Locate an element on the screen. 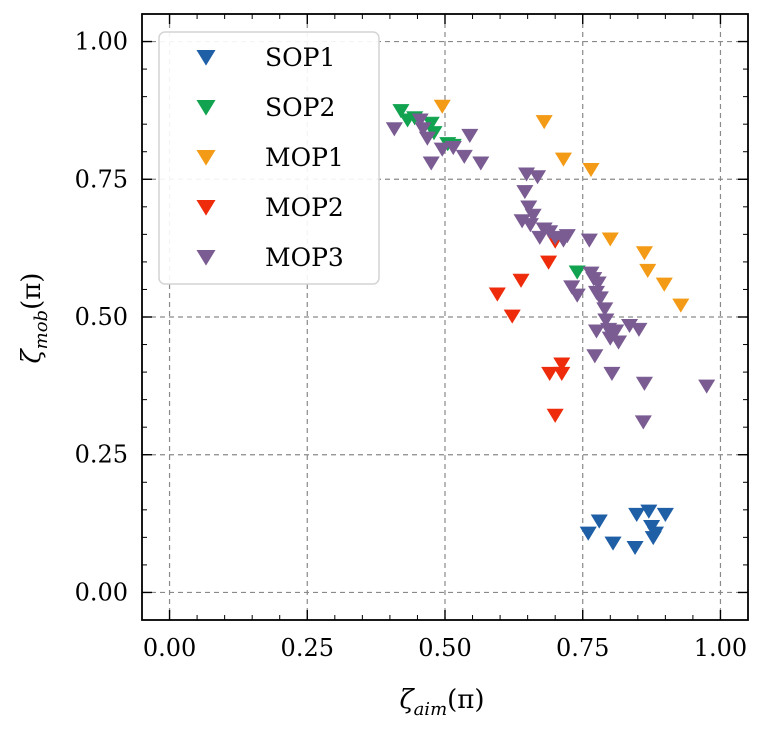  legend-box is located at coordinates (269, 158).